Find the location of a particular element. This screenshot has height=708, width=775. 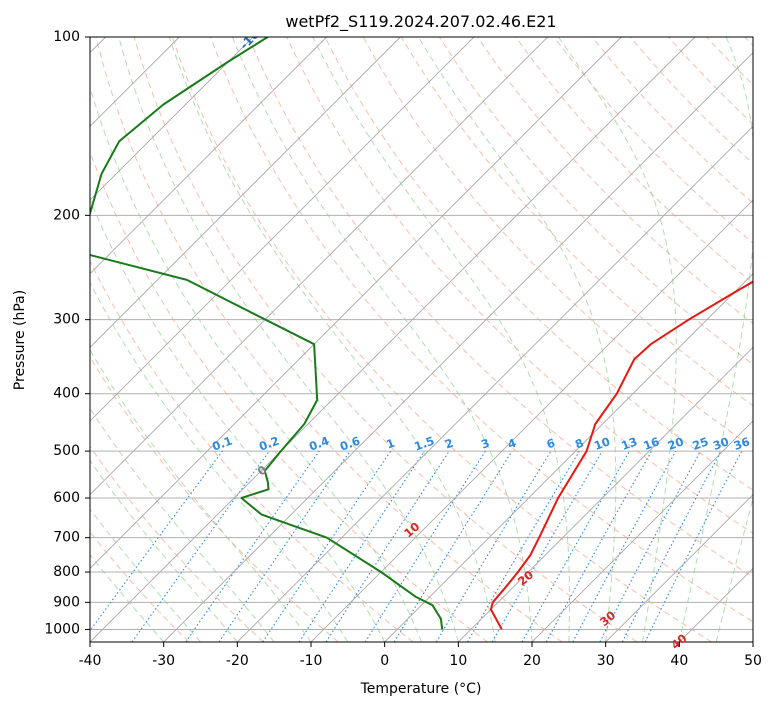

mixing-ratio-label: 0.1 is located at coordinates (222, 444).